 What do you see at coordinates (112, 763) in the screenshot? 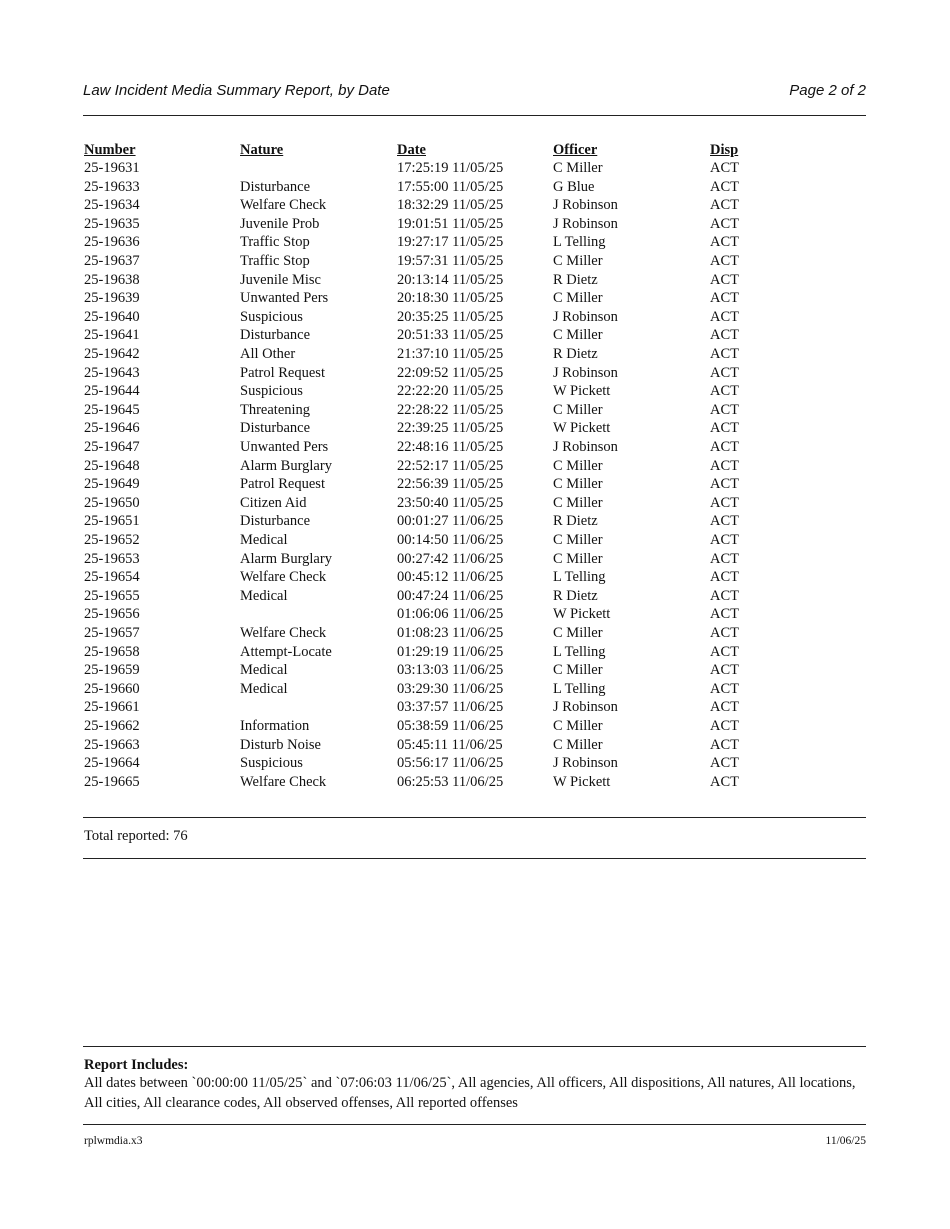
I see `cell-number: 25-19664` at bounding box center [112, 763].